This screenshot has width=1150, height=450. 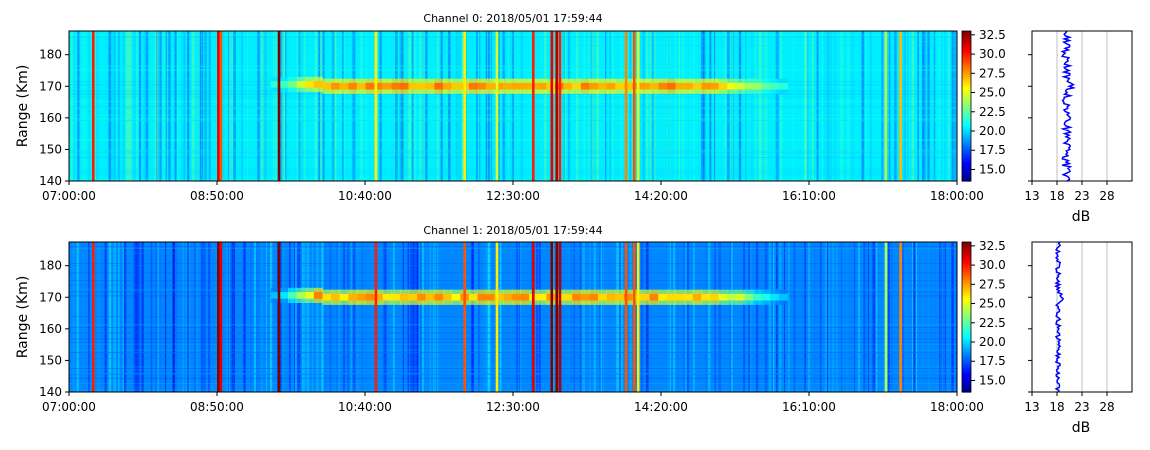 What do you see at coordinates (1078, 327) in the screenshot?
I see `channel-1-profile: 13 18 23 28` at bounding box center [1078, 327].